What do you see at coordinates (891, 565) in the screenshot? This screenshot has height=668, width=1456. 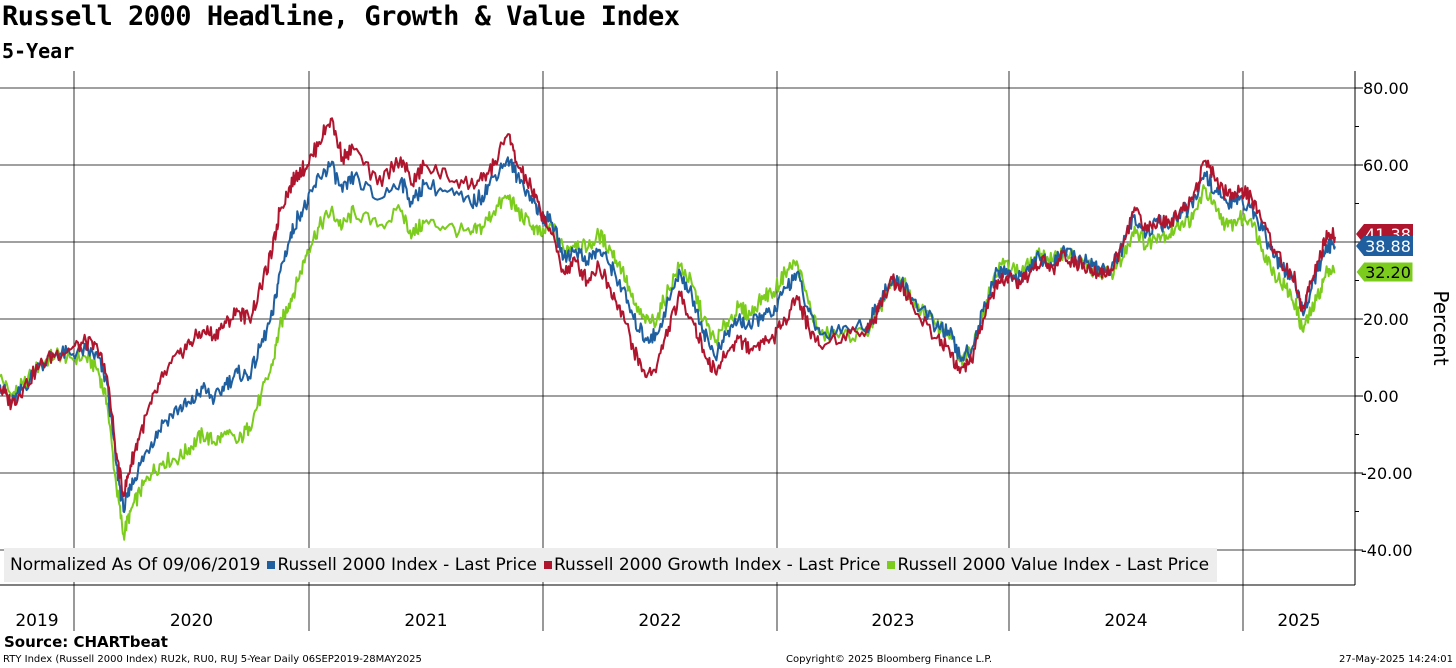 I see `legend-swatch-value` at bounding box center [891, 565].